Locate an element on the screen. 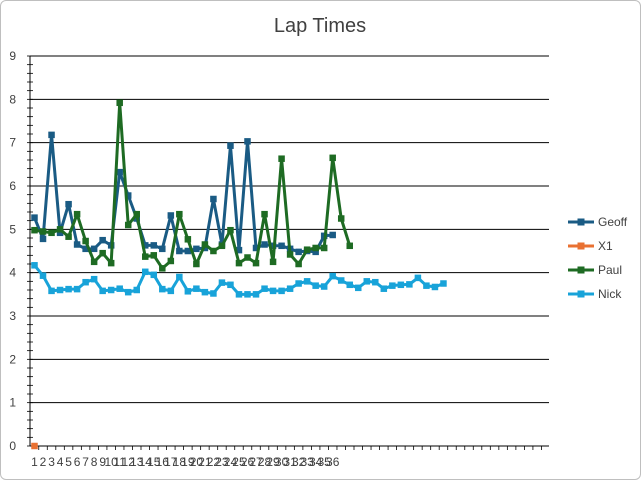  x-tick-label: 14 is located at coordinates (146, 462).